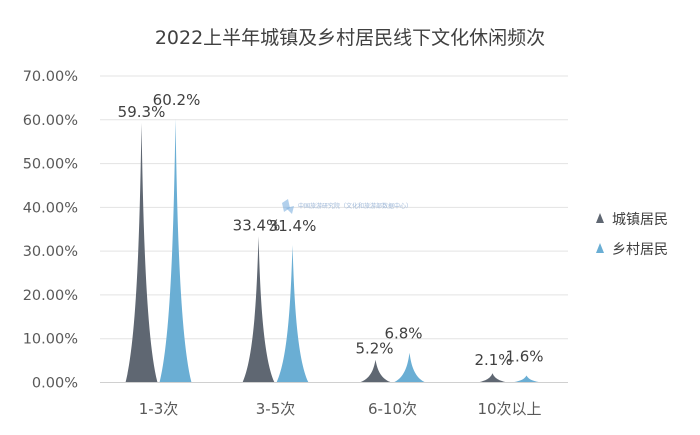  Describe the element at coordinates (340, 409) in the screenshot. I see `x-axis-categories: 1-3次 3-5次 6-10次 10次以上` at that location.